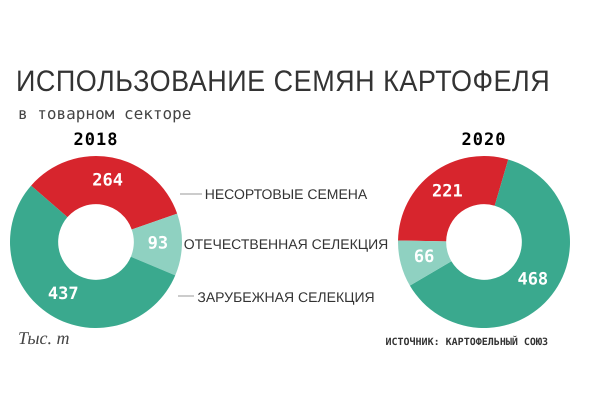 This screenshot has width=600, height=406. What do you see at coordinates (108, 180) in the screenshot?
I see `data-label: 264` at bounding box center [108, 180].